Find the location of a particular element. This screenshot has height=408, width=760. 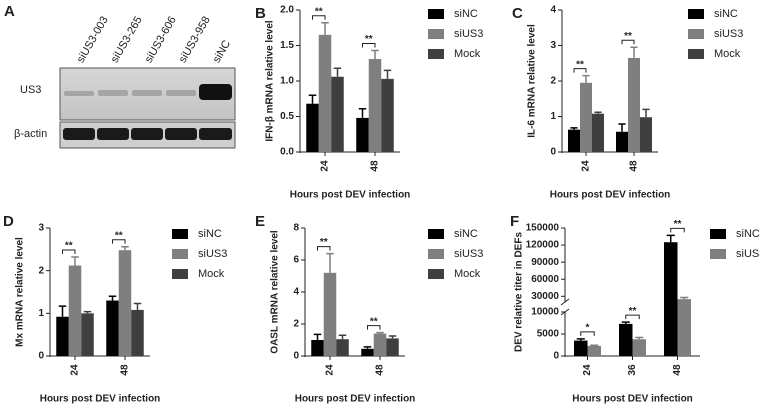

panel-label: A is located at coordinates (9, 11).